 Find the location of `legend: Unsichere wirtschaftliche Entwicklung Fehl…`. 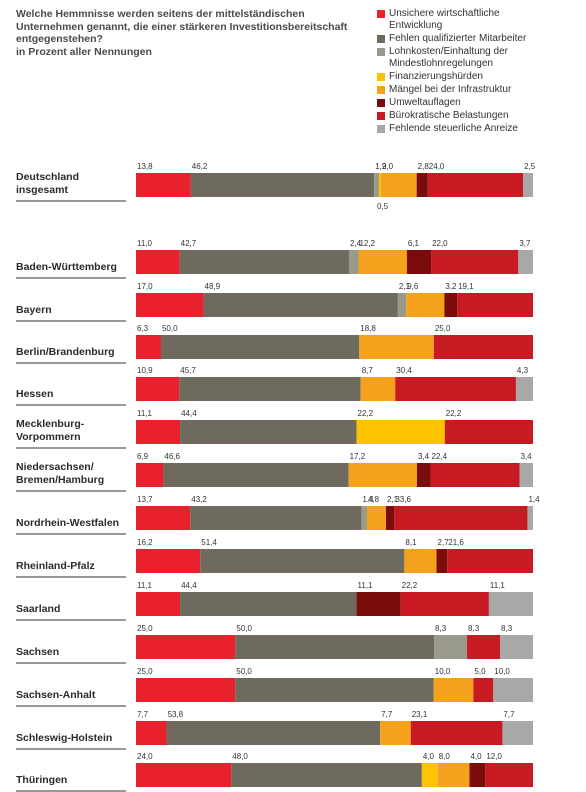

legend: Unsichere wirtschaftliche Entwicklung Fehl… is located at coordinates (479, 72).